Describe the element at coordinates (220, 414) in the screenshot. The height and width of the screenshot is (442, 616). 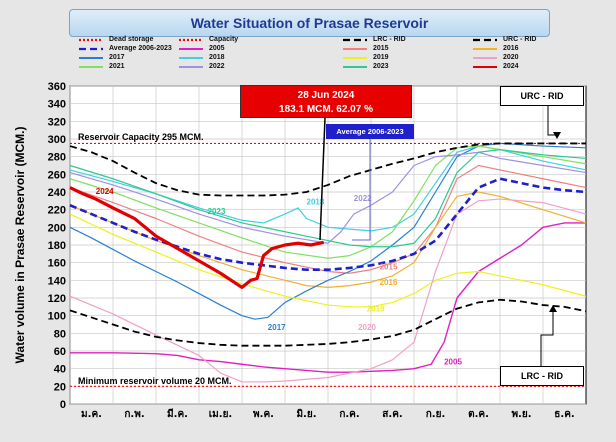
I see `x-tick-label: เม.ย.` at that location.